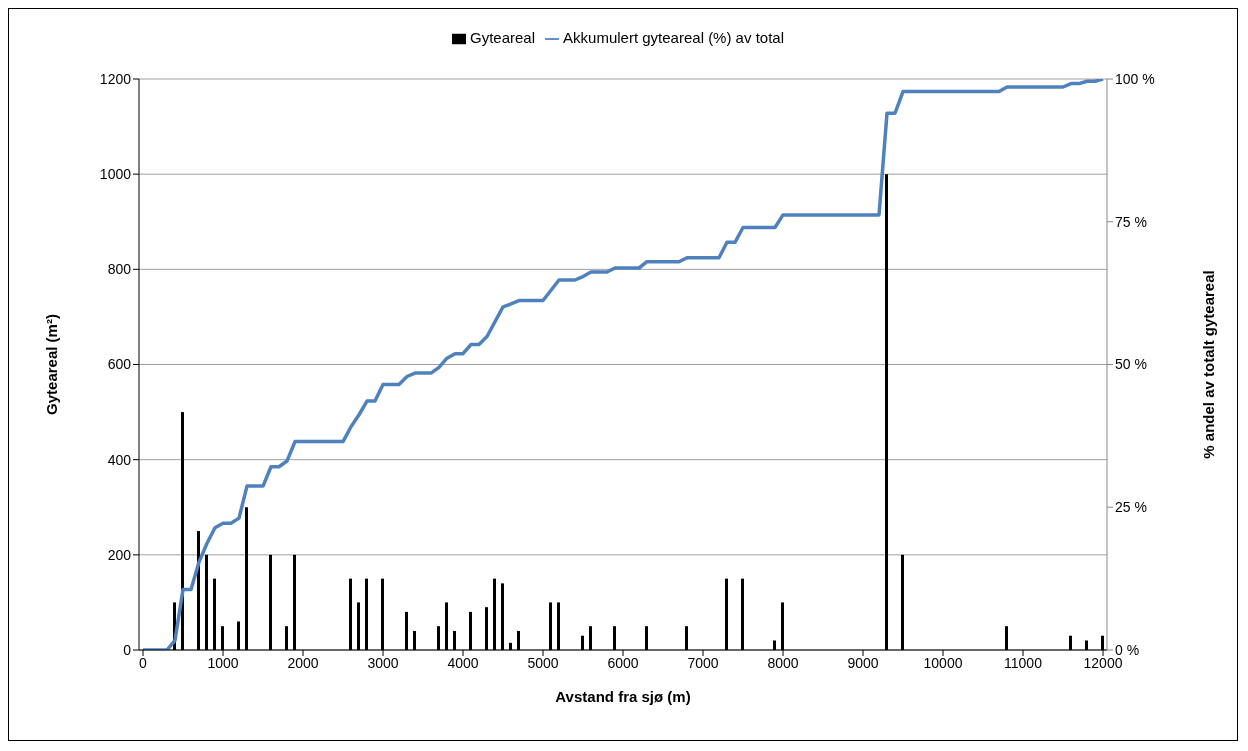 This screenshot has height=751, width=1248. Describe the element at coordinates (383, 662) in the screenshot. I see `x-tick-label: 3000` at that location.